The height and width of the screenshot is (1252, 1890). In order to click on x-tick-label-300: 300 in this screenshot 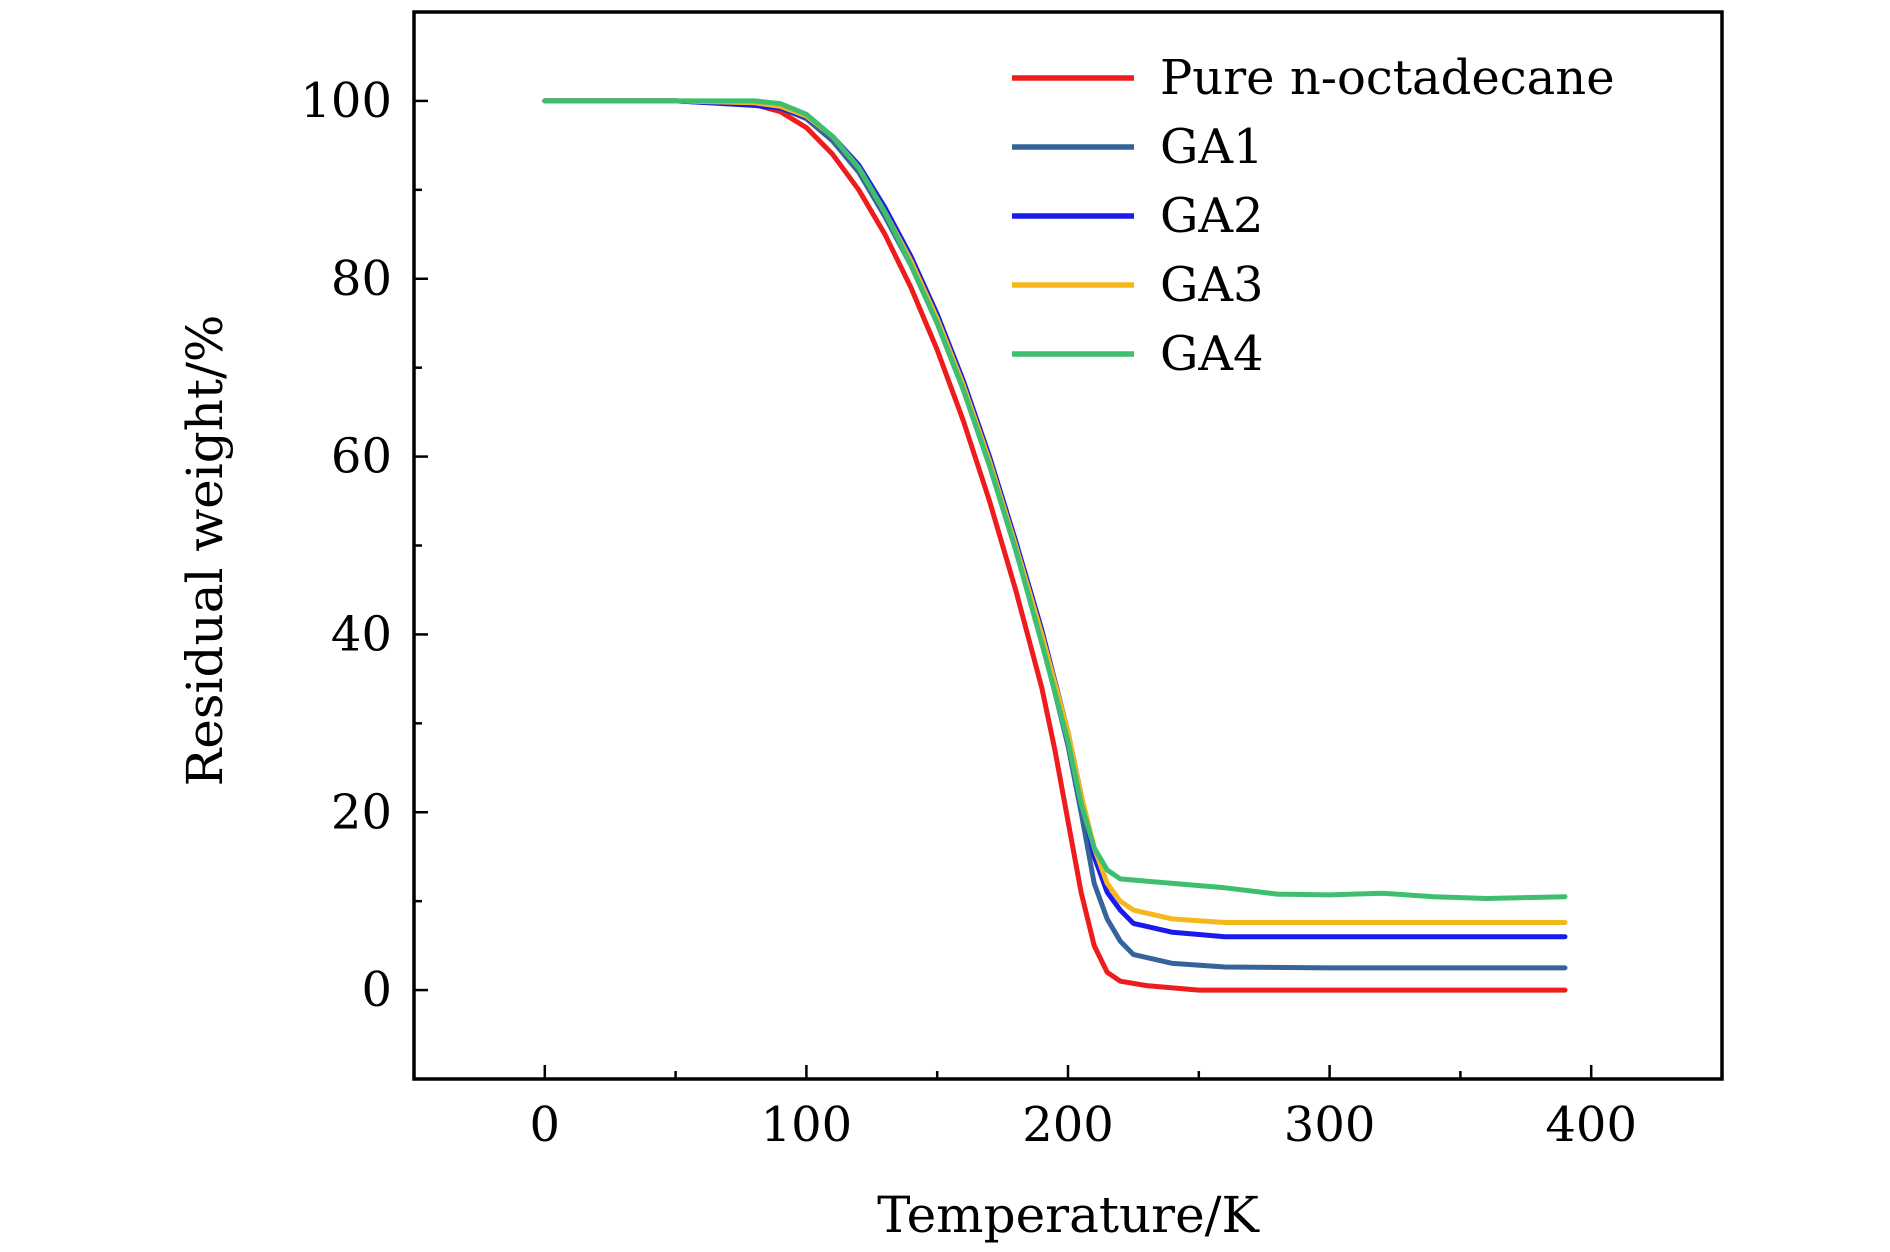, I will do `click(1330, 1125)`.